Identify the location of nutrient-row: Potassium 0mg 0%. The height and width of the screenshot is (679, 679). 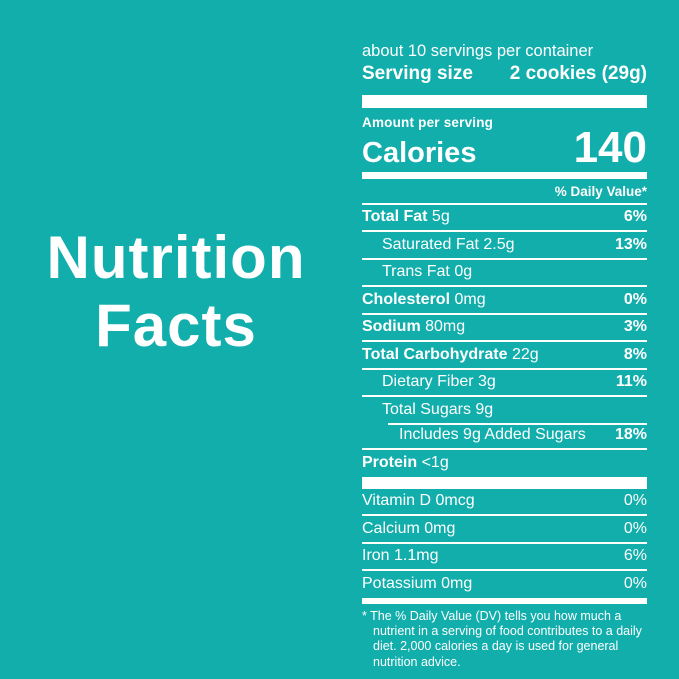
(504, 583).